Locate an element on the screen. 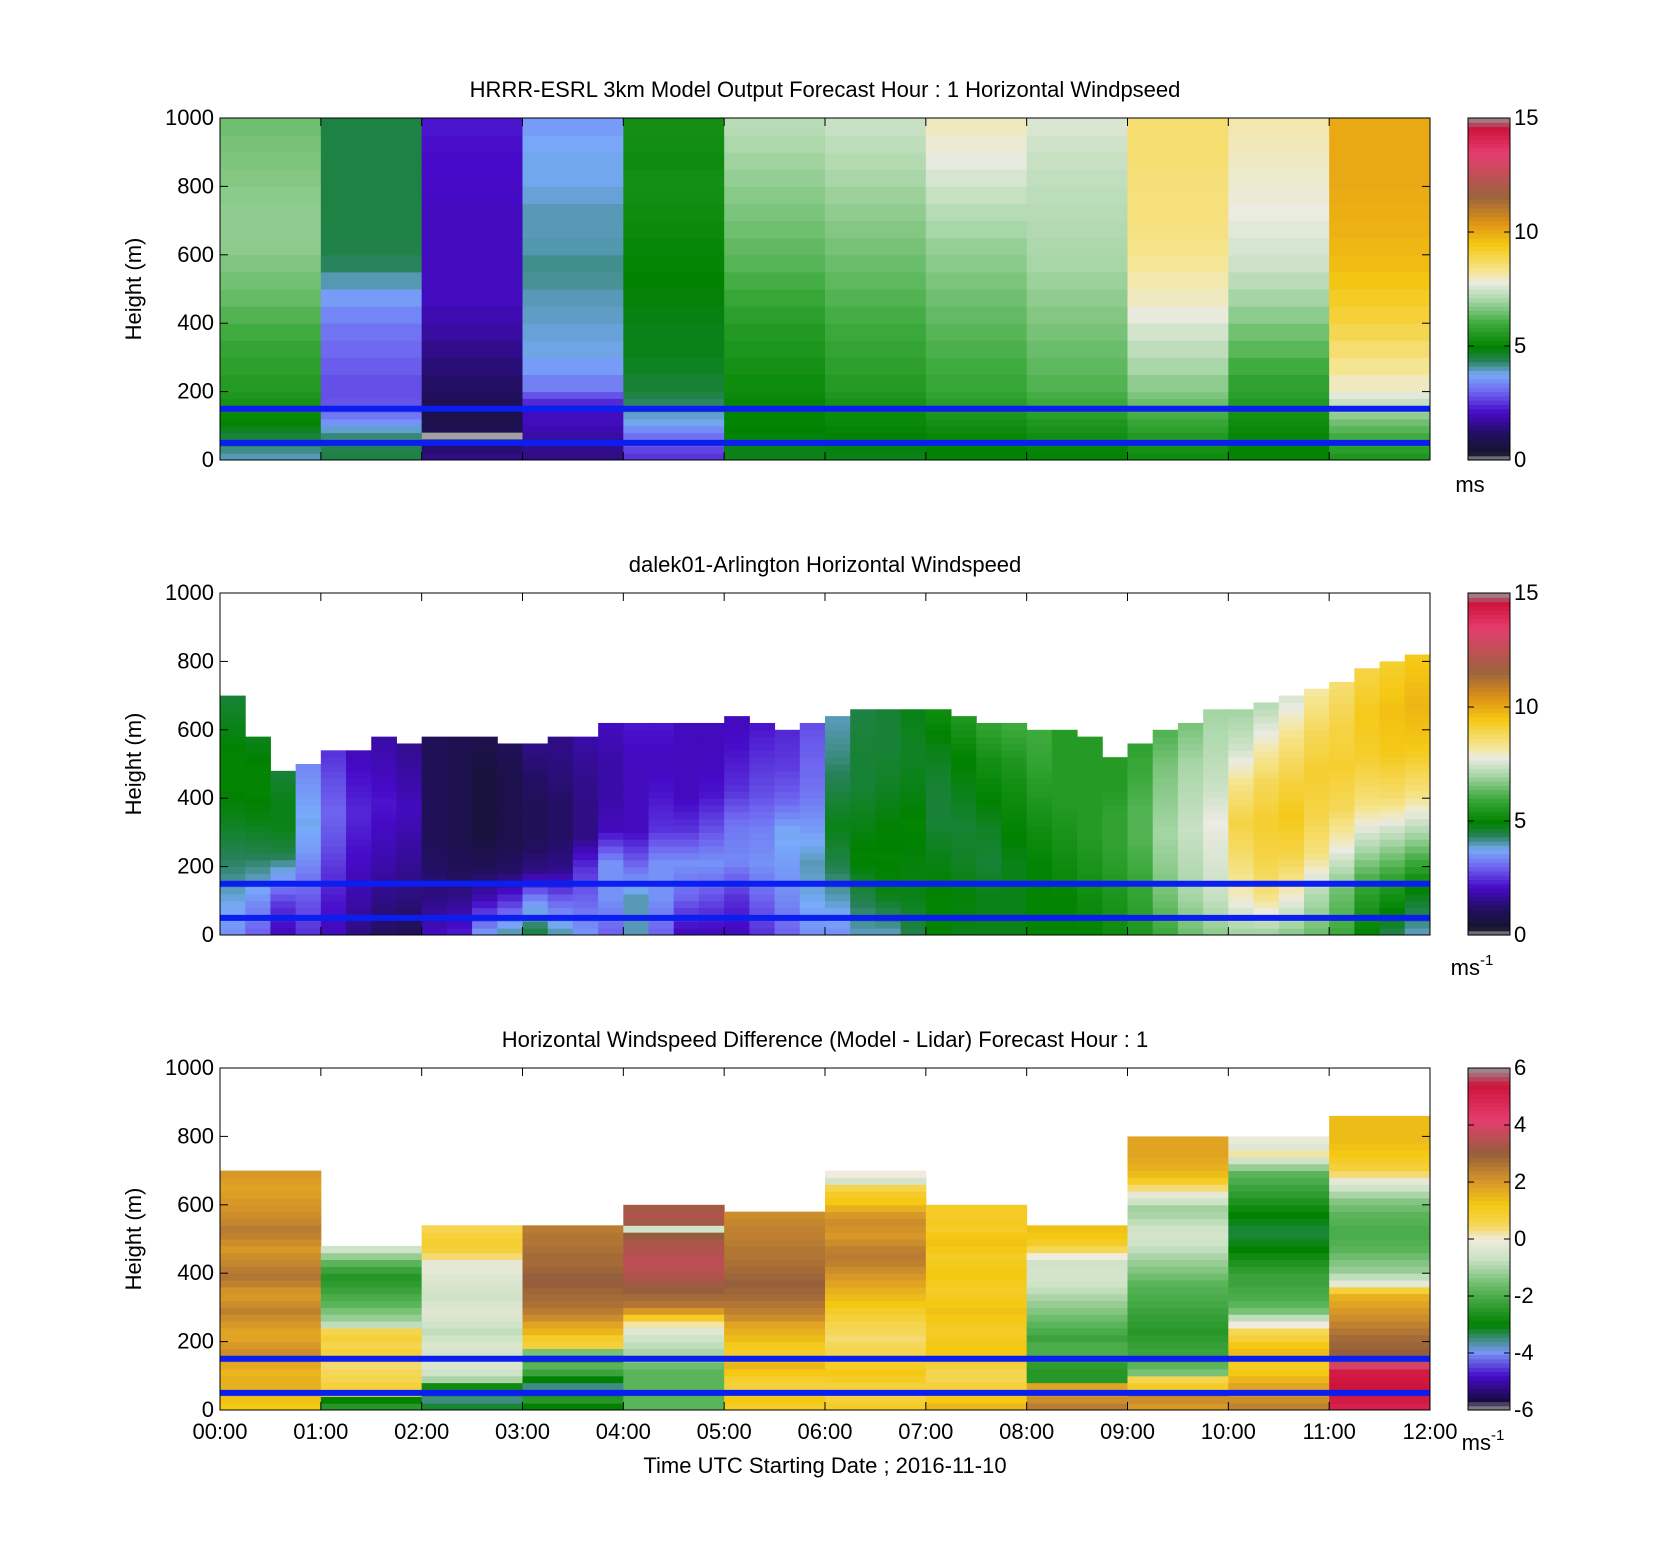 The height and width of the screenshot is (1561, 1680). colorbar-tick-label: 6 is located at coordinates (1520, 1067).